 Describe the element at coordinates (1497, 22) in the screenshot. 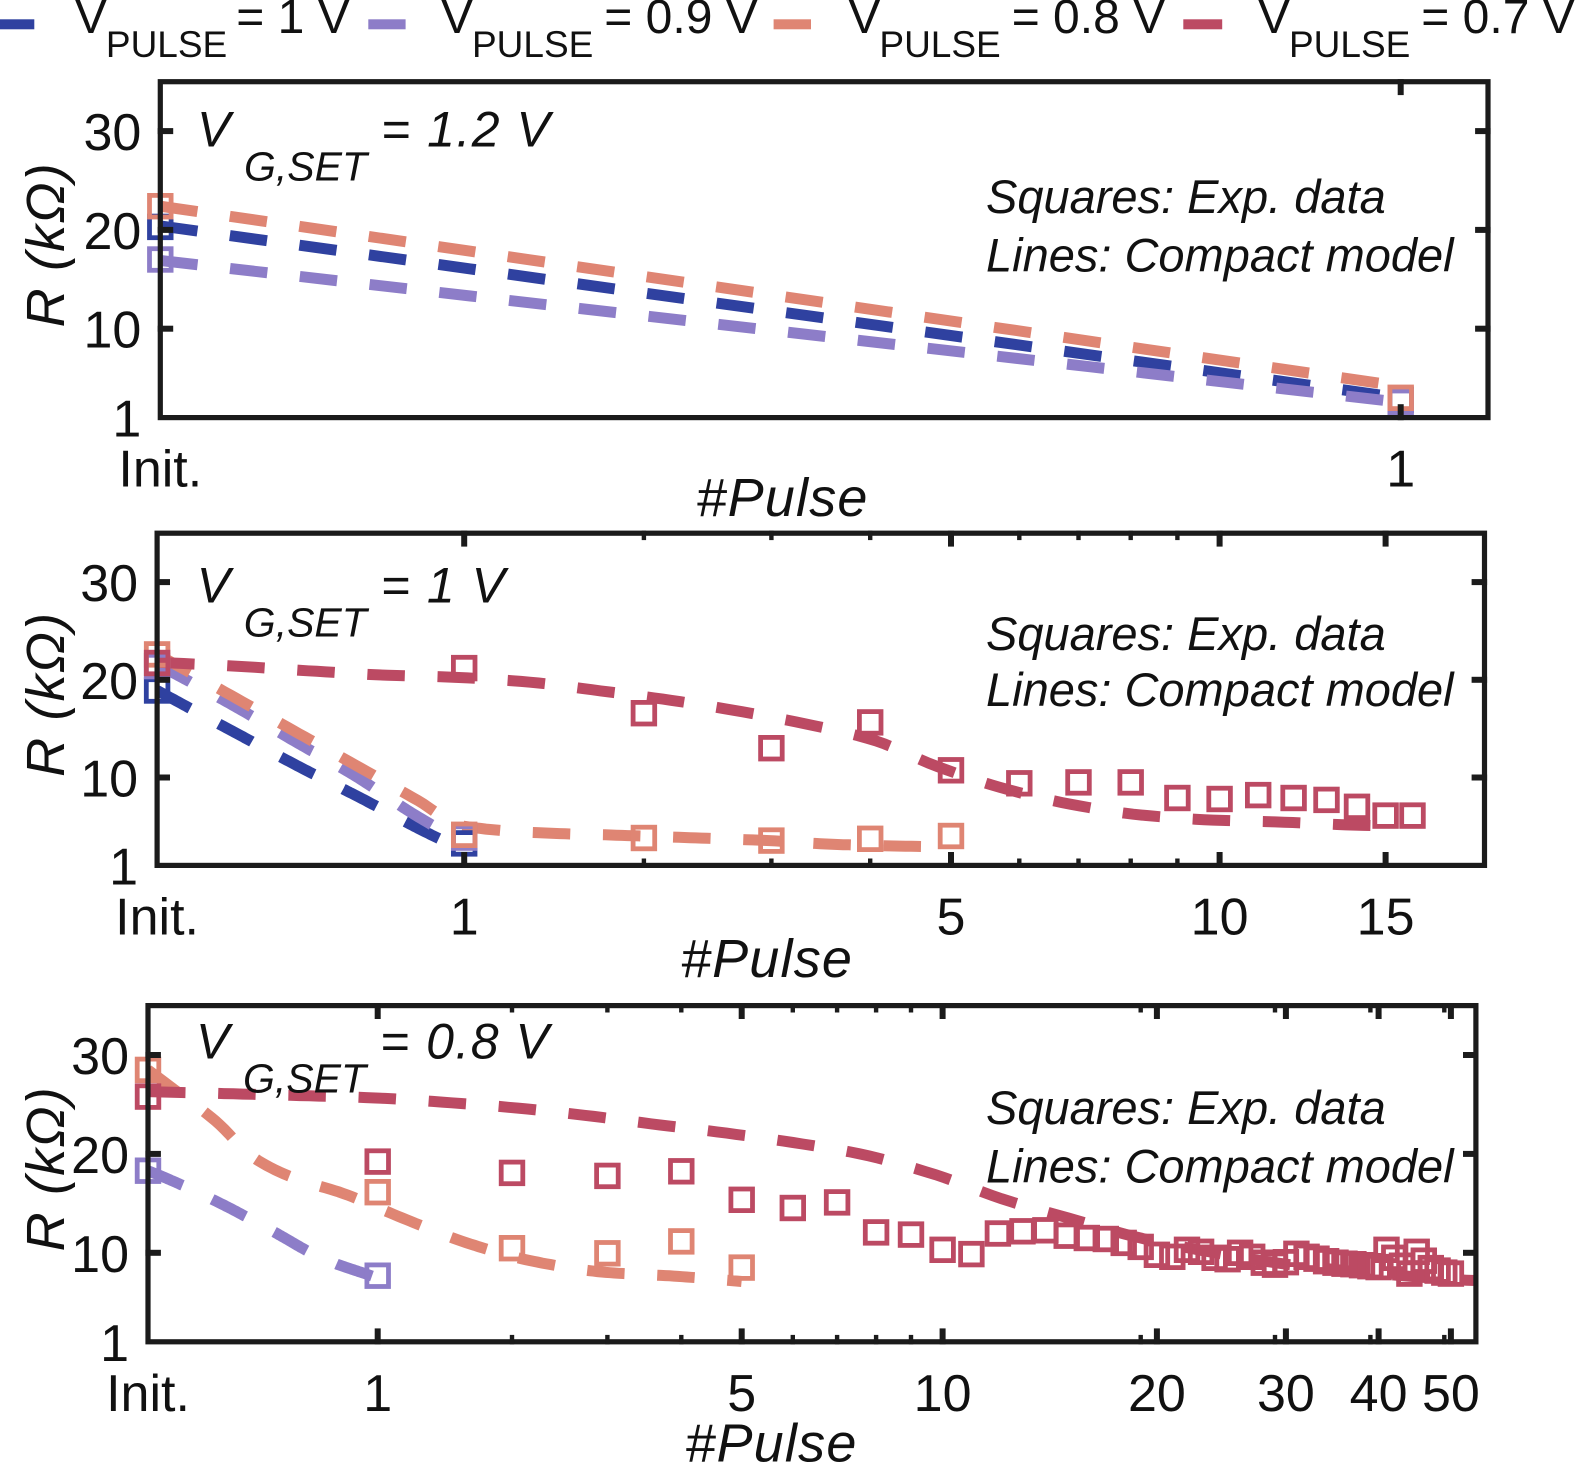

I see `svg-text: = 0.7 V` at that location.